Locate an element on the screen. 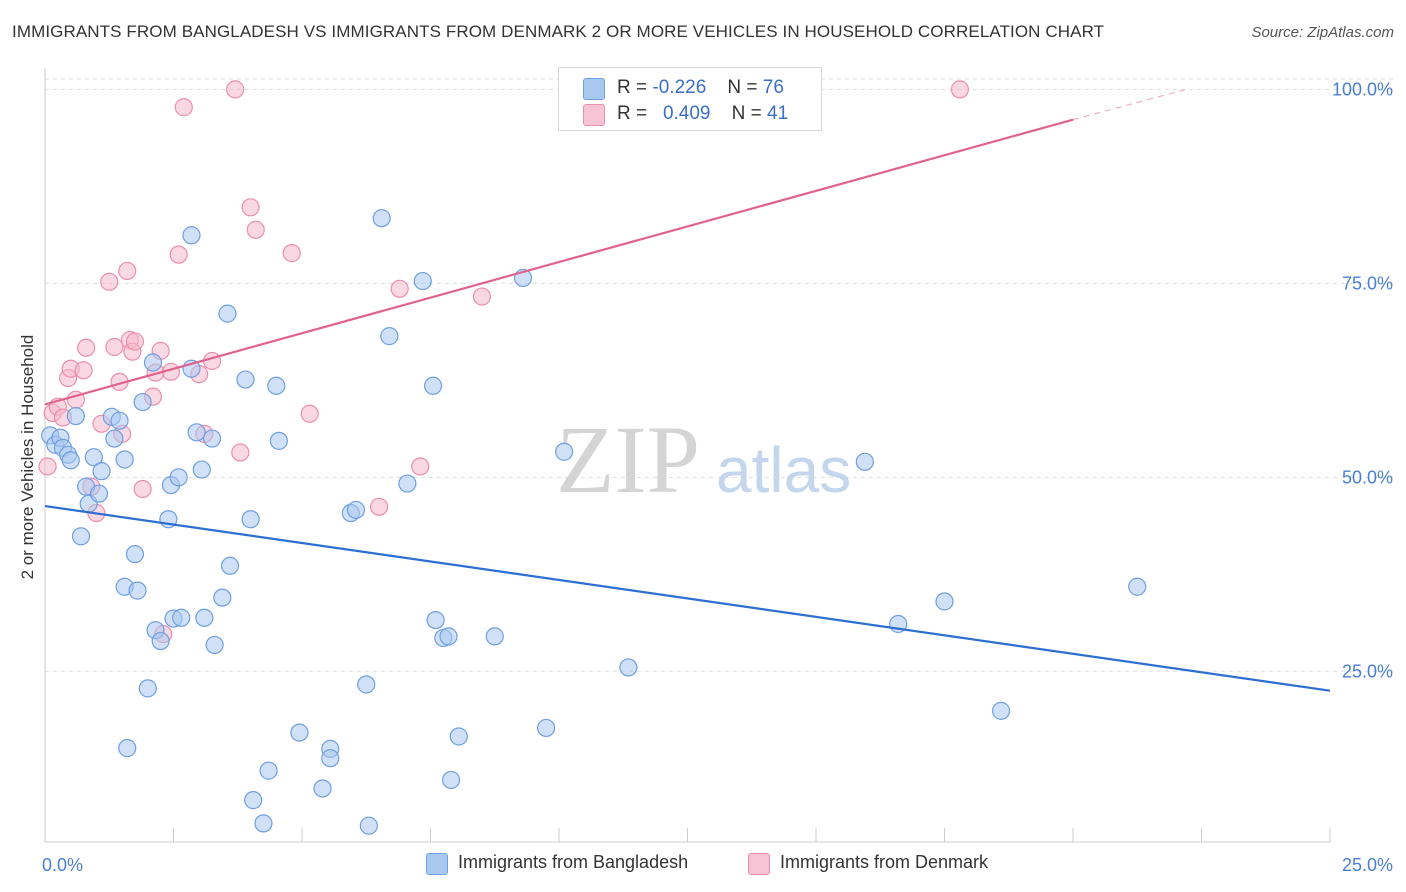  y-tick-label: 100.0% is located at coordinates (1362, 89).